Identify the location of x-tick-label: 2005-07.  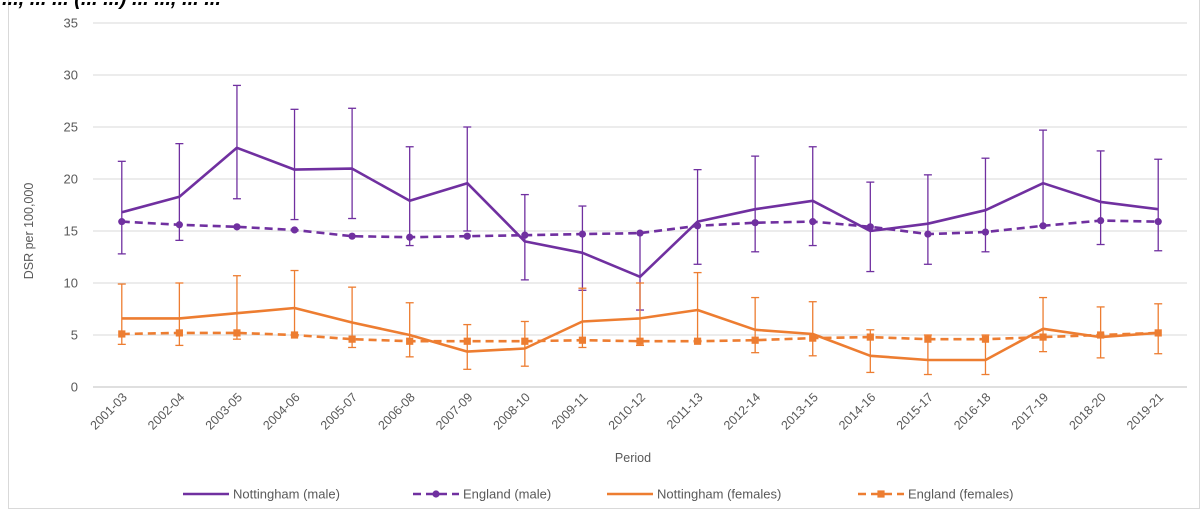
(339, 411).